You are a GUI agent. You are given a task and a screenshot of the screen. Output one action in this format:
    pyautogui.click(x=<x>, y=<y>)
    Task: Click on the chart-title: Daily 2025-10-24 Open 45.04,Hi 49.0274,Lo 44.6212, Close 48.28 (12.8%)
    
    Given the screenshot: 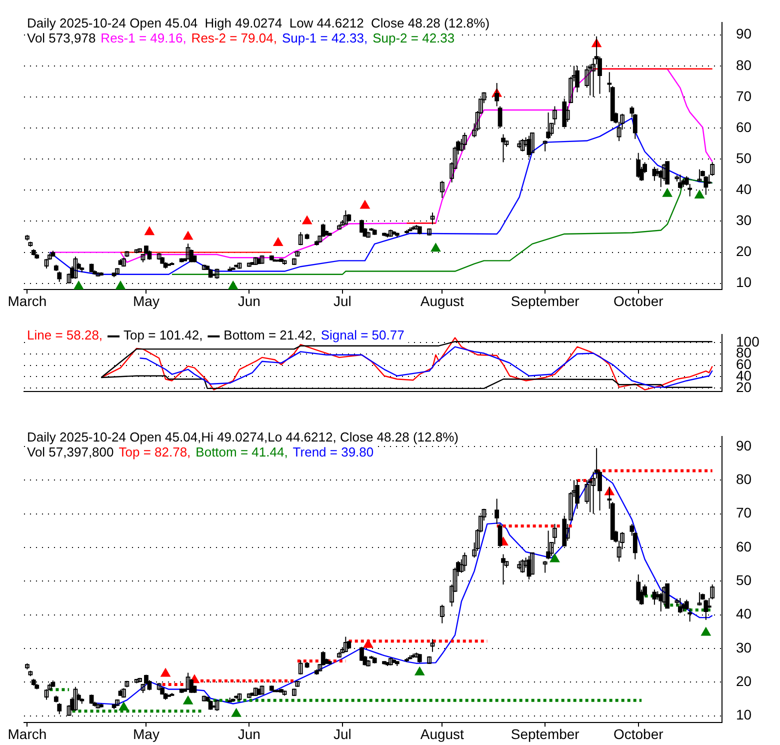 What is the action you would take?
    pyautogui.click(x=242, y=436)
    